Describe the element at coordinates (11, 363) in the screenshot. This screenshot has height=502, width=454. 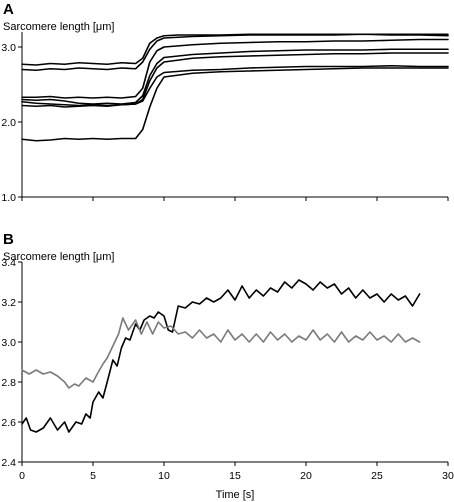
I see `panel-b-yticks: 2.4 2.6 2.8 3.0 3.2 3.4` at that location.